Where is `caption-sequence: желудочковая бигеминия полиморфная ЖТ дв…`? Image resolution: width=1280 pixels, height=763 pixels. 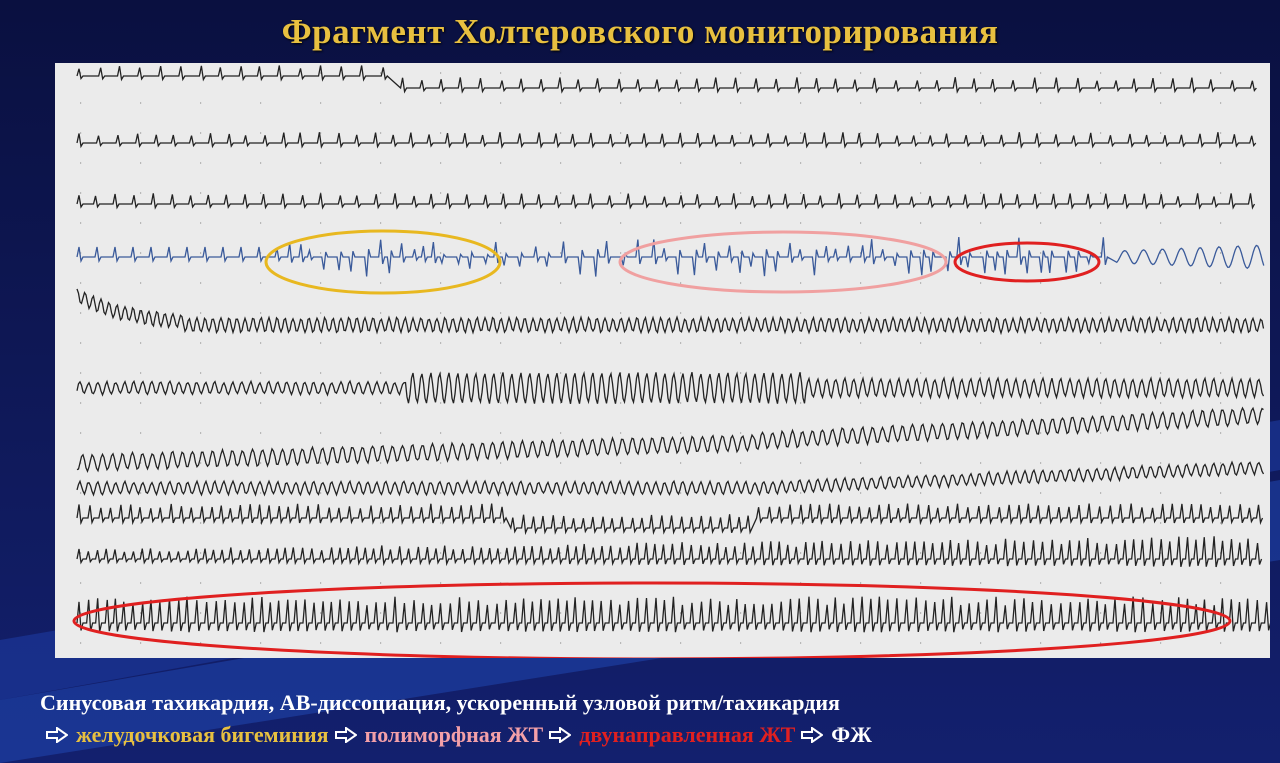
caption-sequence: желудочковая бигеминия полиморфная ЖТ дв… is located at coordinates (456, 735).